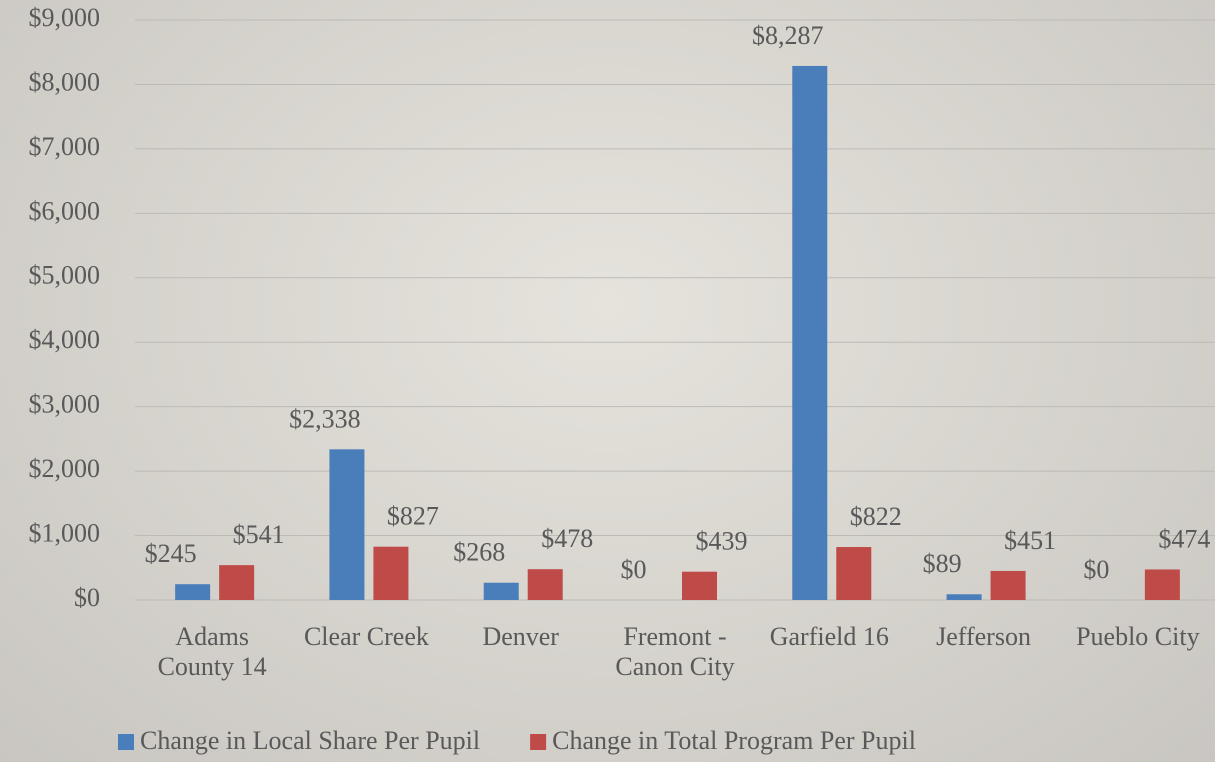 This screenshot has width=1215, height=762. I want to click on data-label: $541, so click(259, 534).